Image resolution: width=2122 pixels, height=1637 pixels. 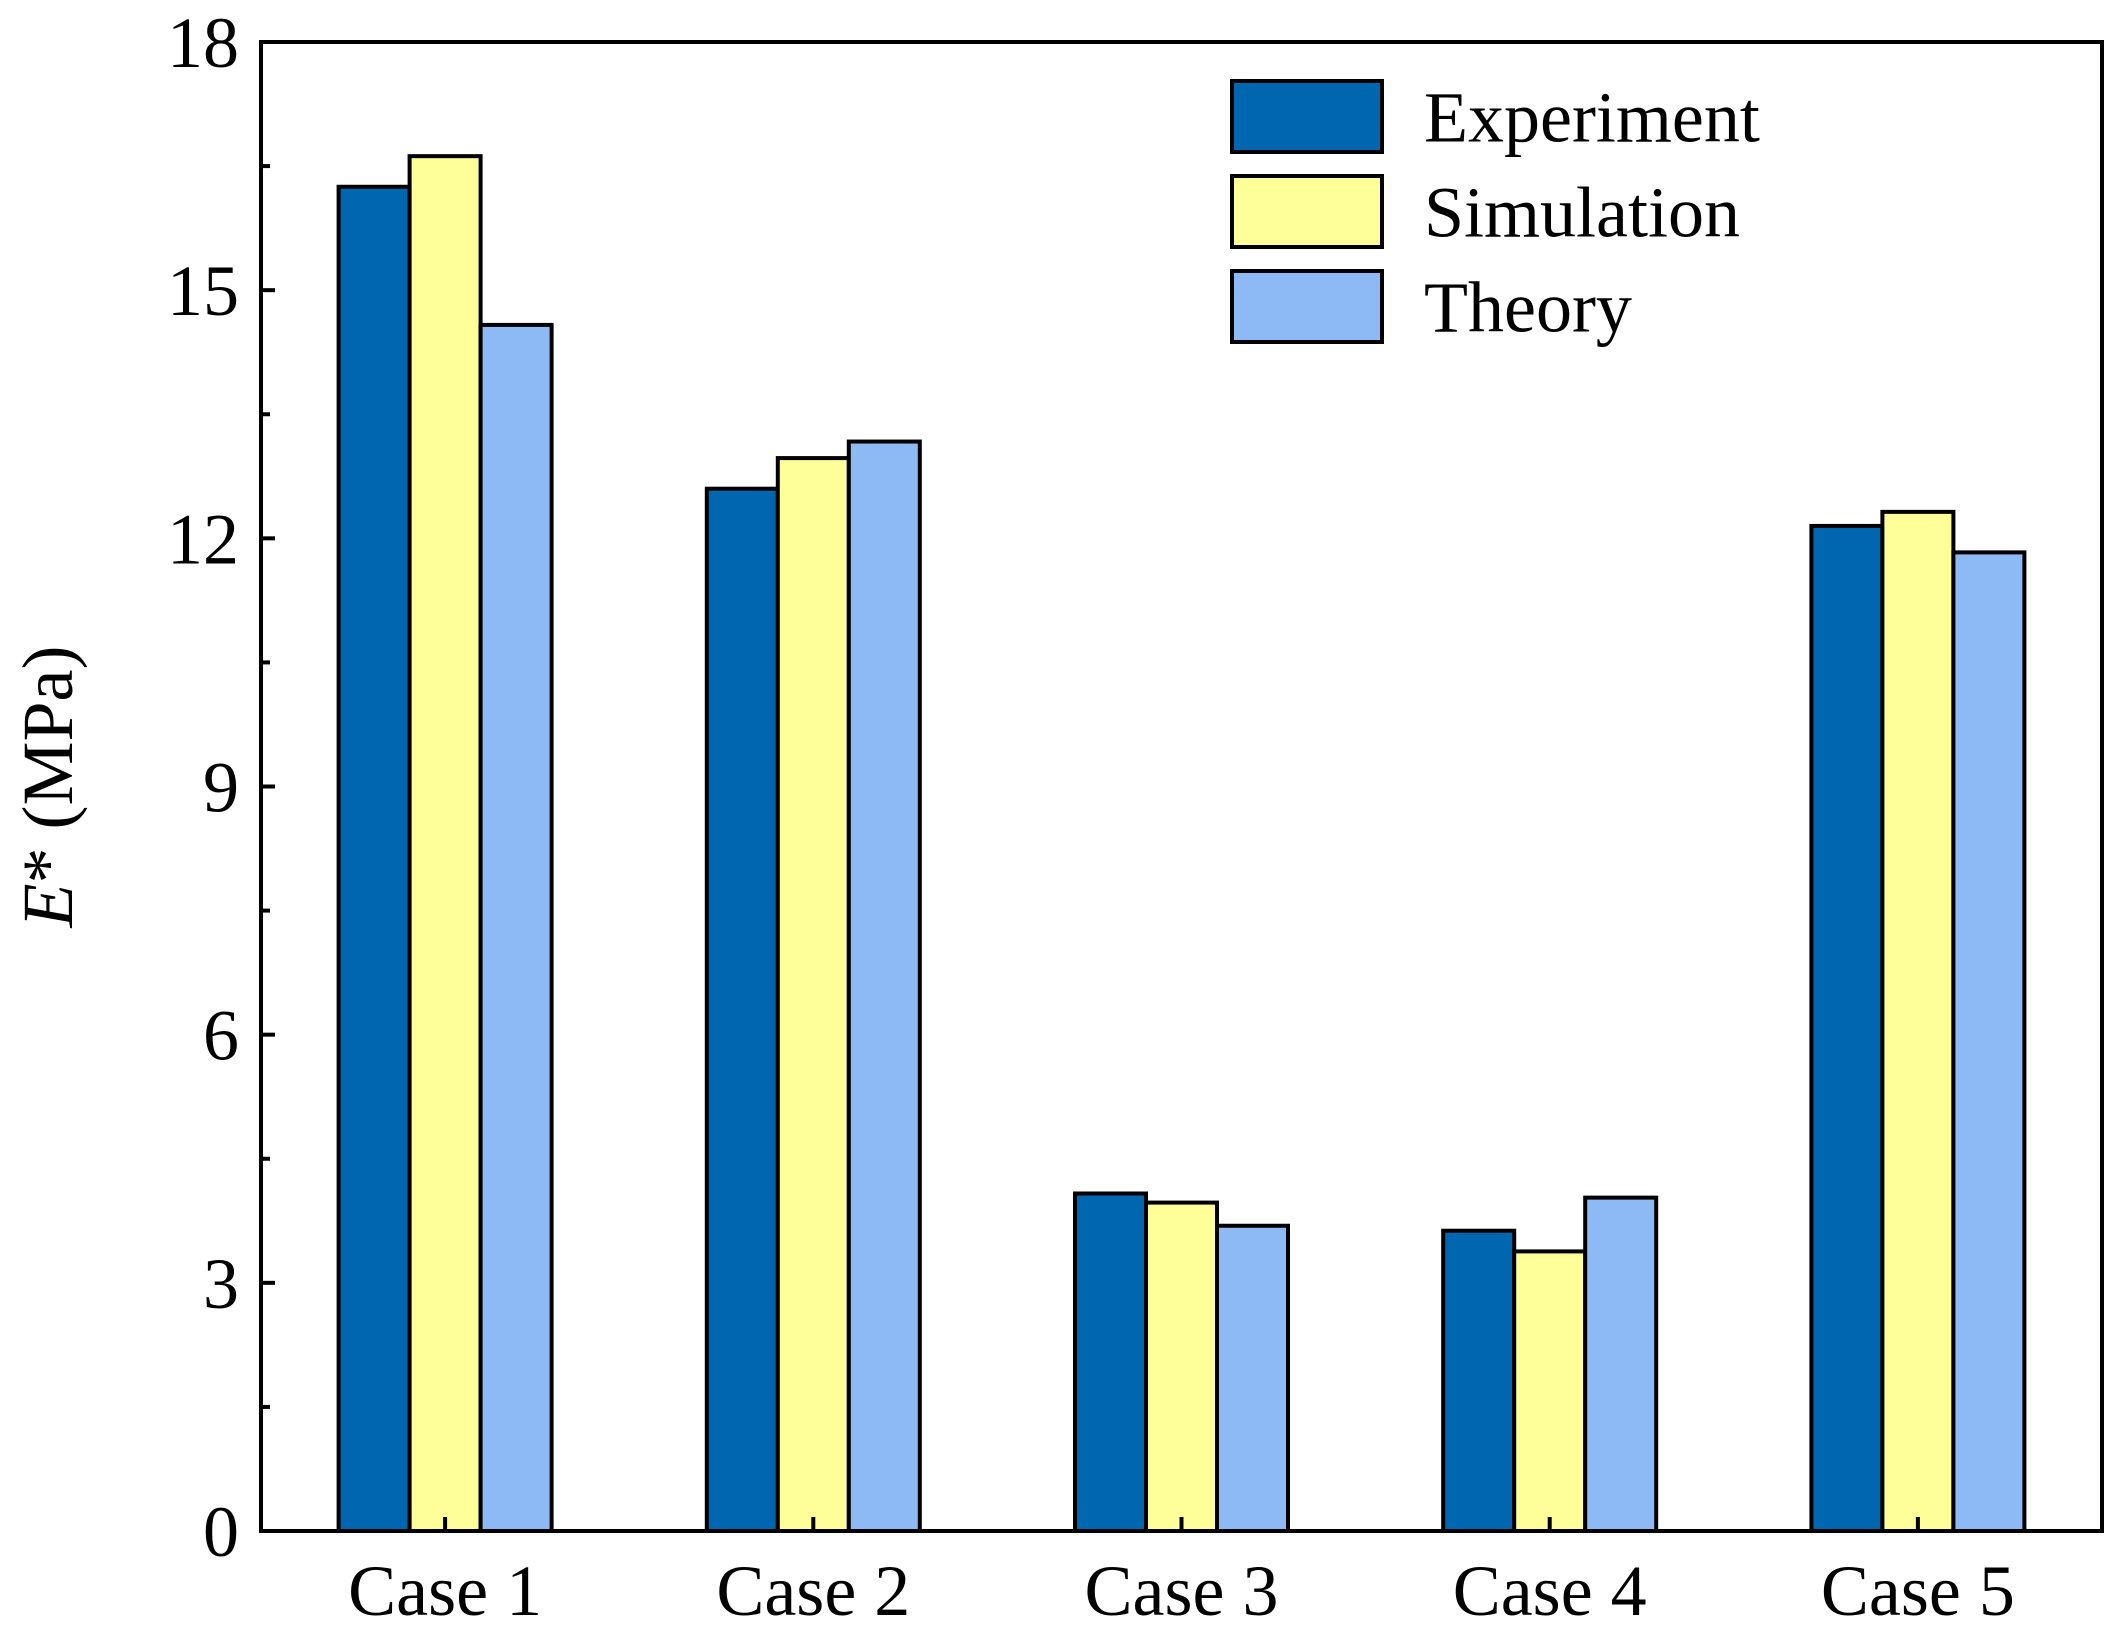 I want to click on y-tick-label: 6, so click(x=221, y=1036).